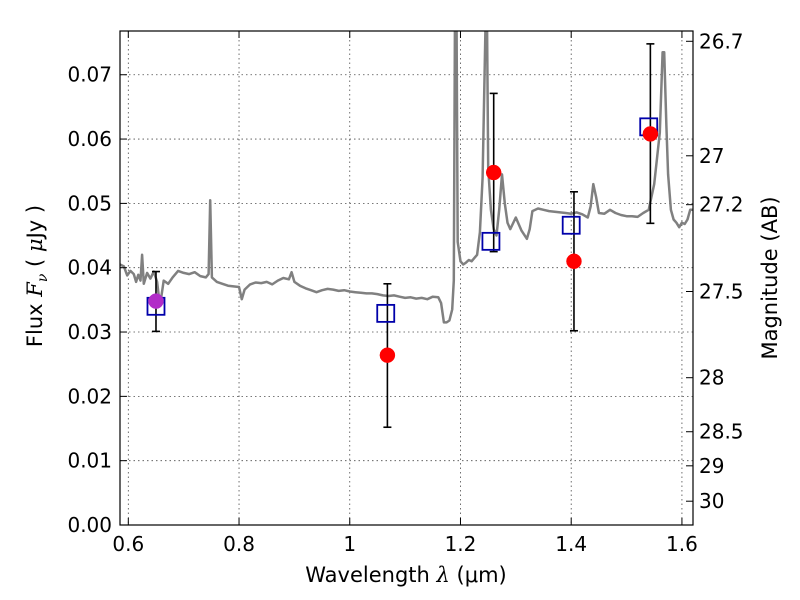 This screenshot has width=800, height=600. What do you see at coordinates (35, 325) in the screenshot?
I see `y-axis-label-main: Flux` at bounding box center [35, 325].